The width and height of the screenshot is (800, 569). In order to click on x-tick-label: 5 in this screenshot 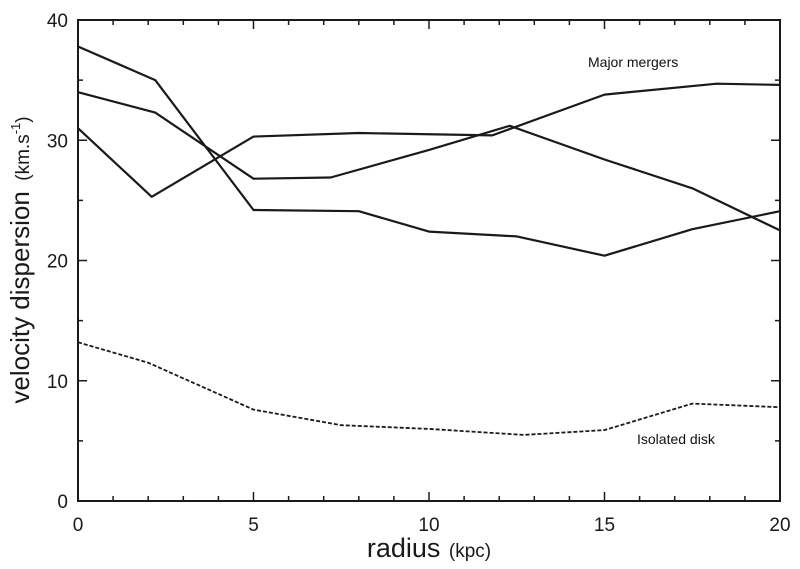, I will do `click(253, 525)`.